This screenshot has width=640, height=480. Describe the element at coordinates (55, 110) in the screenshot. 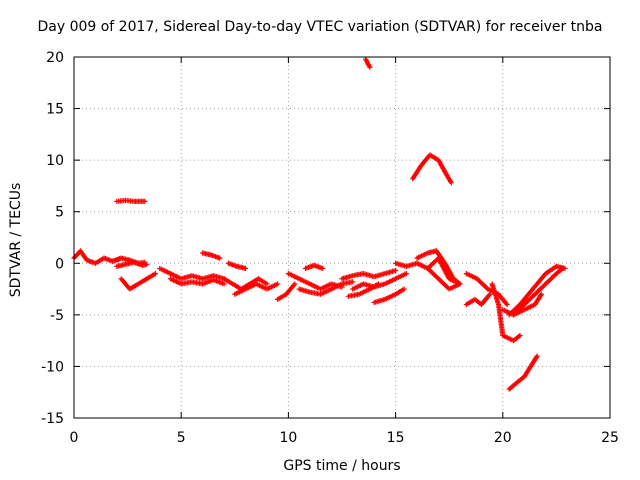

I see `y-tick-label: 15` at that location.